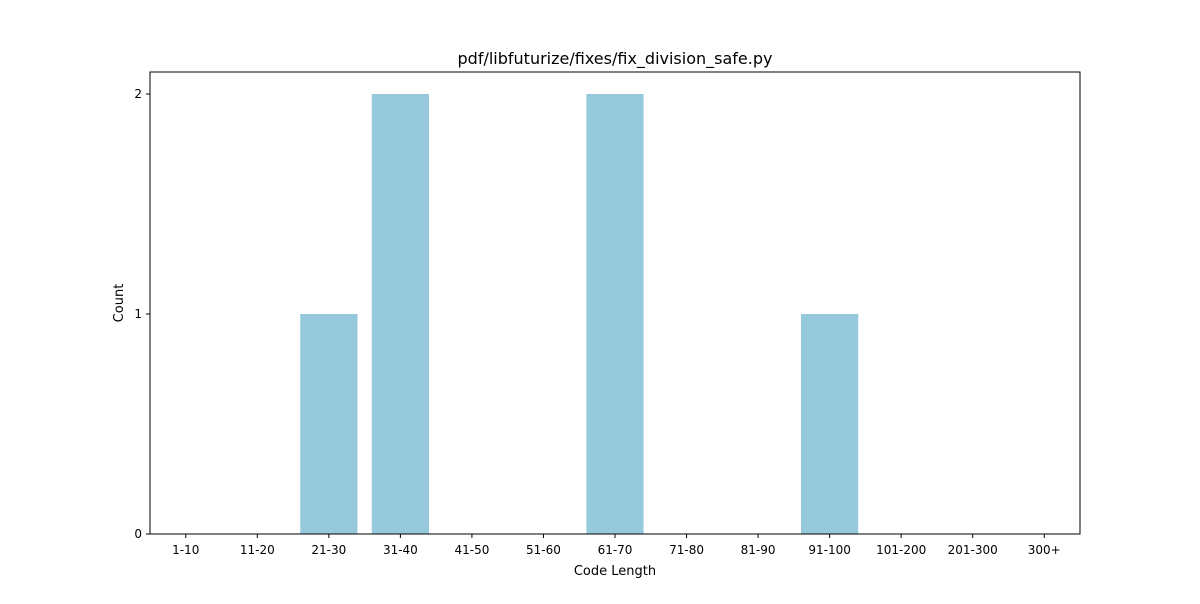 Image resolution: width=1200 pixels, height=604 pixels. I want to click on y-axis-ticks: 0 1 2, so click(142, 314).